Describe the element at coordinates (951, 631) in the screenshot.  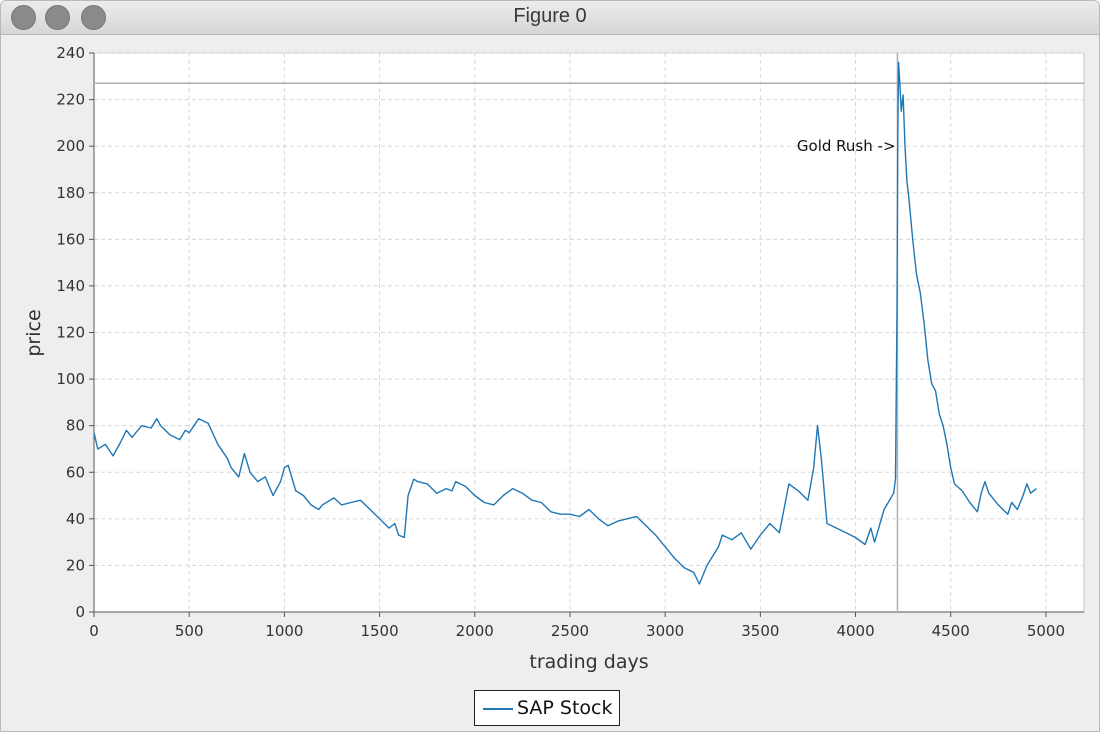
I see `x-tick-label: 4500` at that location.